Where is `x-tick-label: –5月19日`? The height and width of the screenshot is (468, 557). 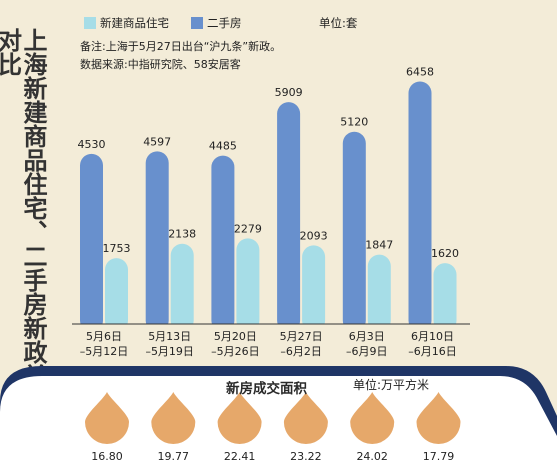
x-tick-label: –5月19日 is located at coordinates (169, 351).